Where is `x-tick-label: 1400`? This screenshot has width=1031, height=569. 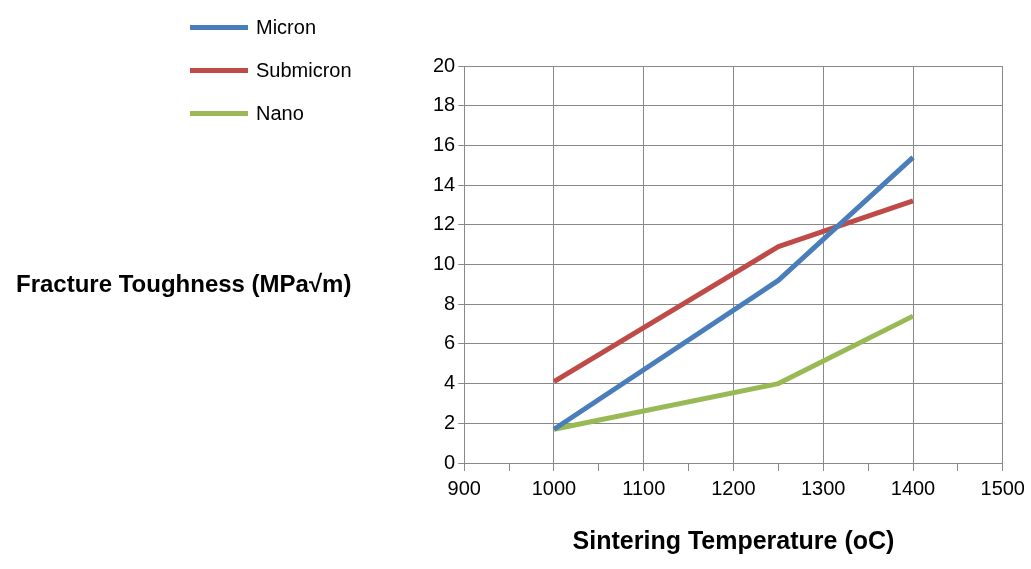 x-tick-label: 1400 is located at coordinates (913, 487).